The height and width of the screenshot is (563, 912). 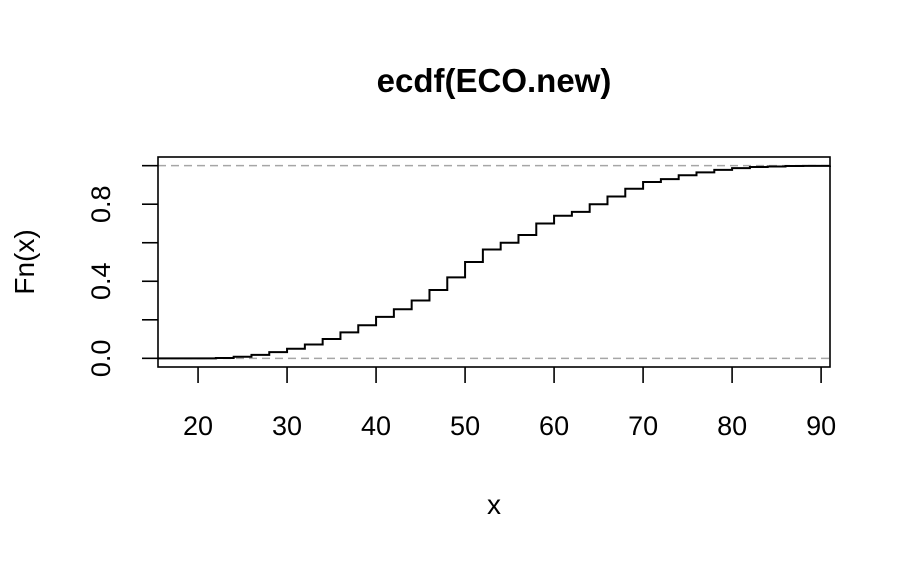 I want to click on x-tick-label-1: 30, so click(x=287, y=426).